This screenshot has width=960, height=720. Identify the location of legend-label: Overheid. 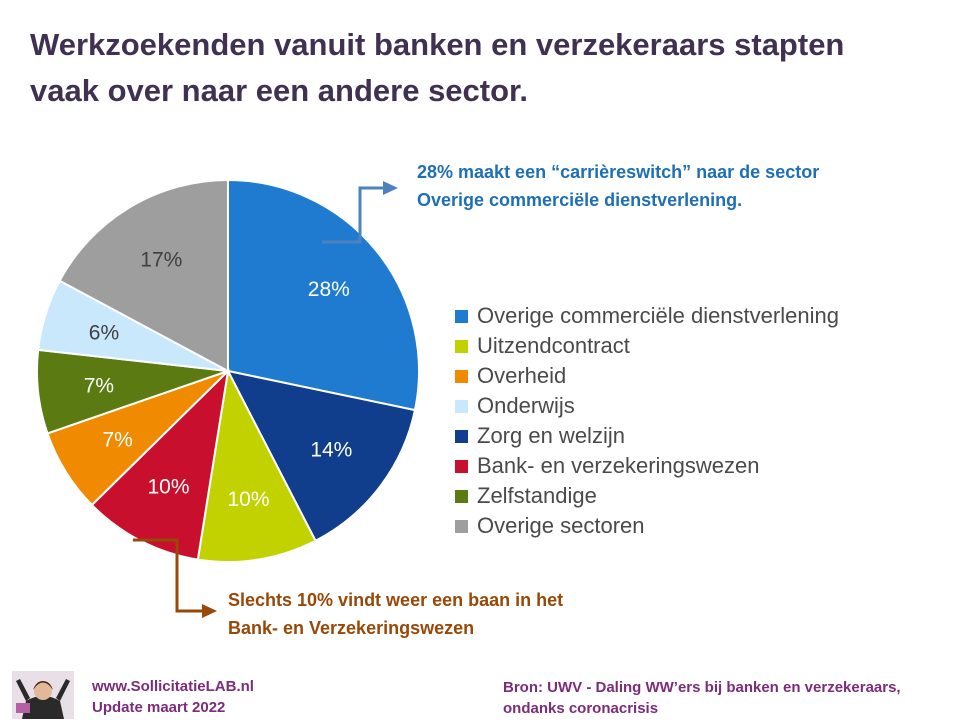
(522, 375).